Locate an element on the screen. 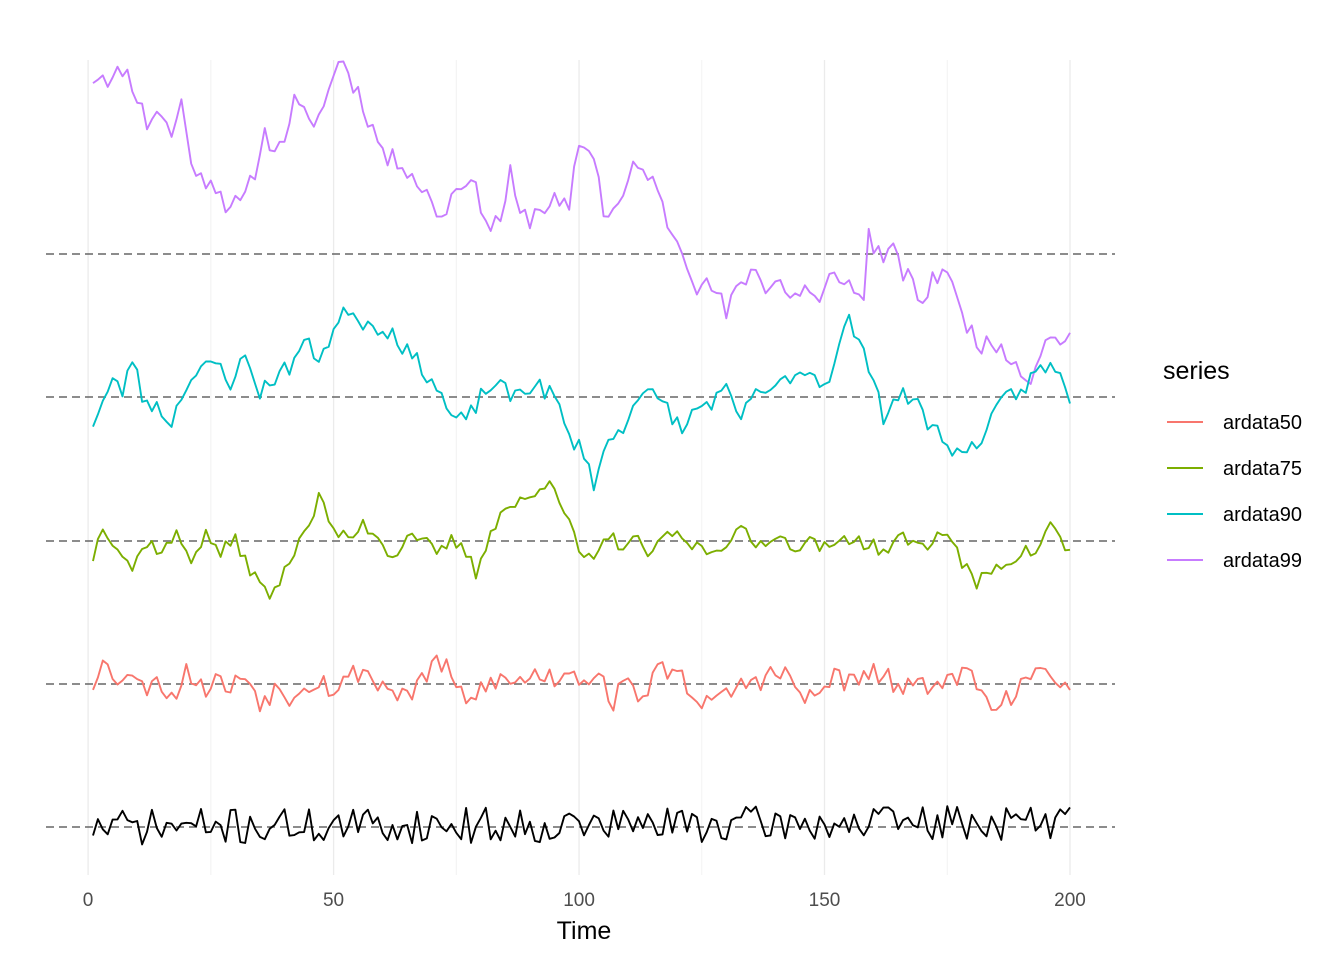 The image size is (1344, 960). series-line-ardata75 is located at coordinates (581, 540).